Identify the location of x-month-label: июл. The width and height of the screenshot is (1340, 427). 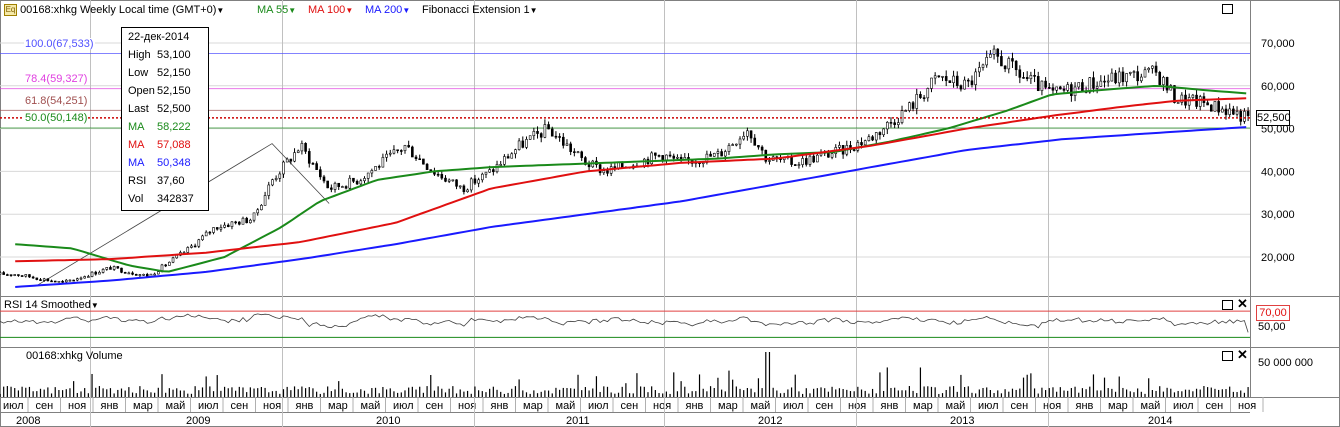
(1183, 406).